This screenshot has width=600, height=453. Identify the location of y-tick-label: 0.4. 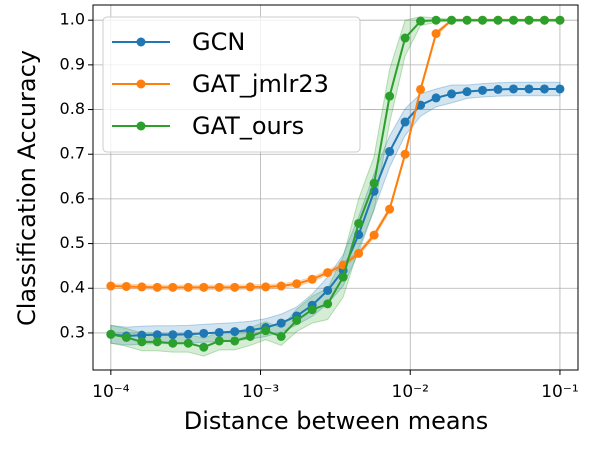
(72, 287).